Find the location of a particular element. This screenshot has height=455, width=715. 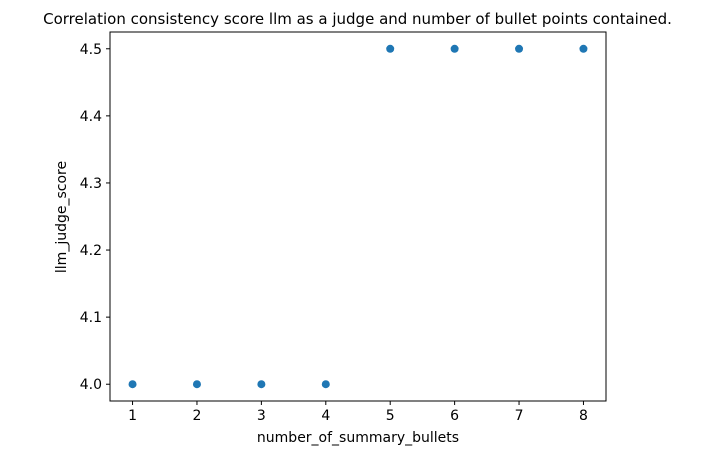

x-tick-label: 2 is located at coordinates (197, 416).